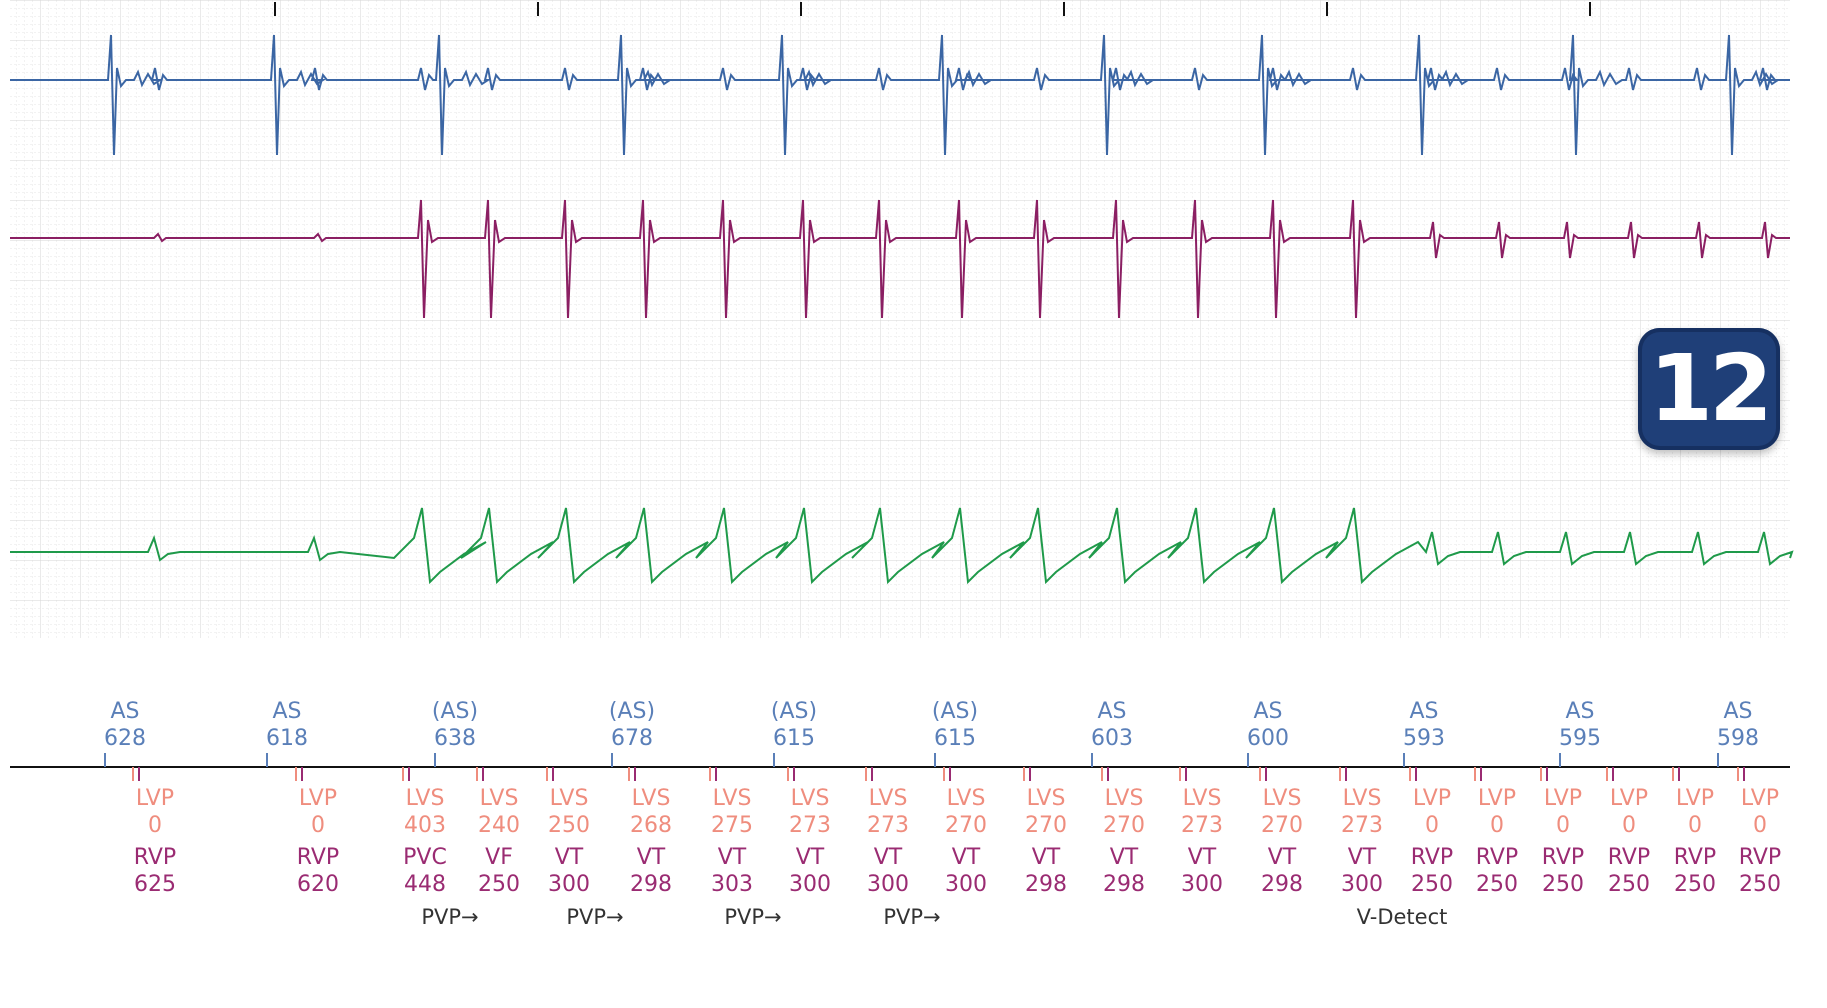 The width and height of the screenshot is (1827, 1008). Describe the element at coordinates (932, 9) in the screenshot. I see `time-tick-marks` at that location.